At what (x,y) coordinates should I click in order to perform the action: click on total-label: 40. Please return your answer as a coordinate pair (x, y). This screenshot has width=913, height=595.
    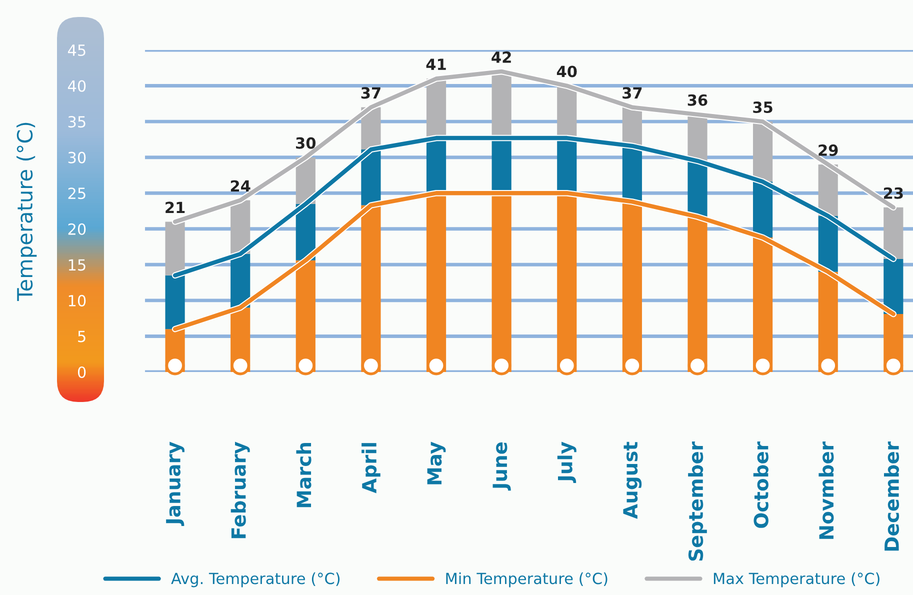
    Looking at the image, I should click on (566, 72).